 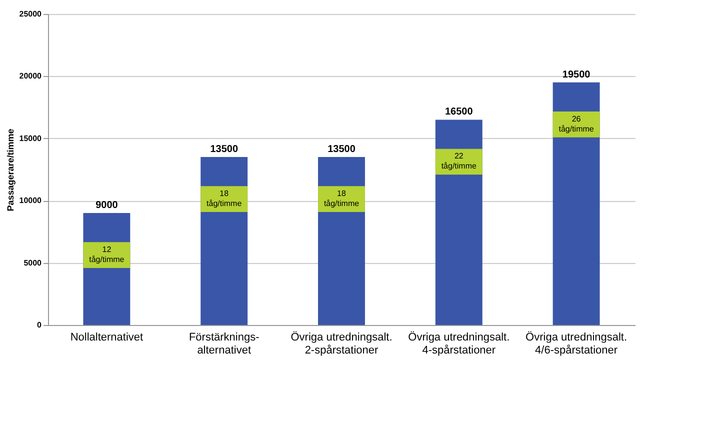 What do you see at coordinates (39, 325) in the screenshot?
I see `y-tick-label: 0` at bounding box center [39, 325].